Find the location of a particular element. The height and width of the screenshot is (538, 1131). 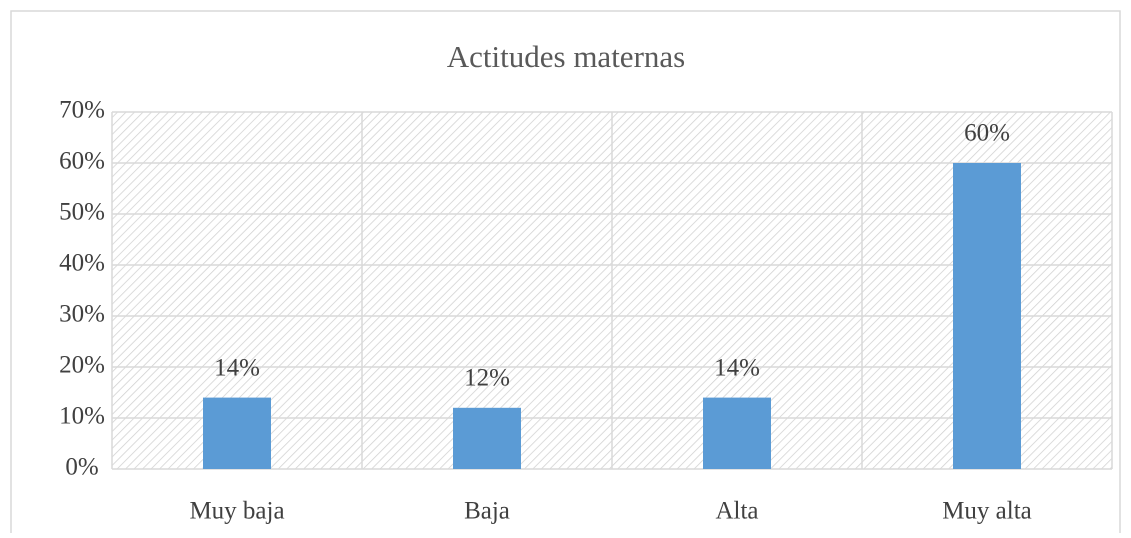

y-tick-label: 70% is located at coordinates (82, 110).